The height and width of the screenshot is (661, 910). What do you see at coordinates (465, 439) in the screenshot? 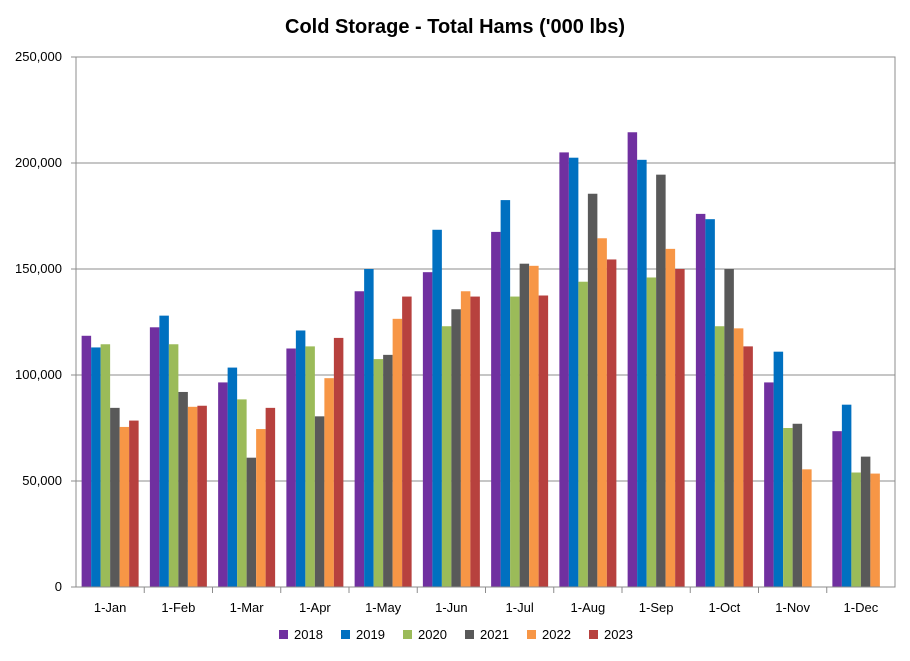
I see `bar-2022-1-Jun` at bounding box center [465, 439].